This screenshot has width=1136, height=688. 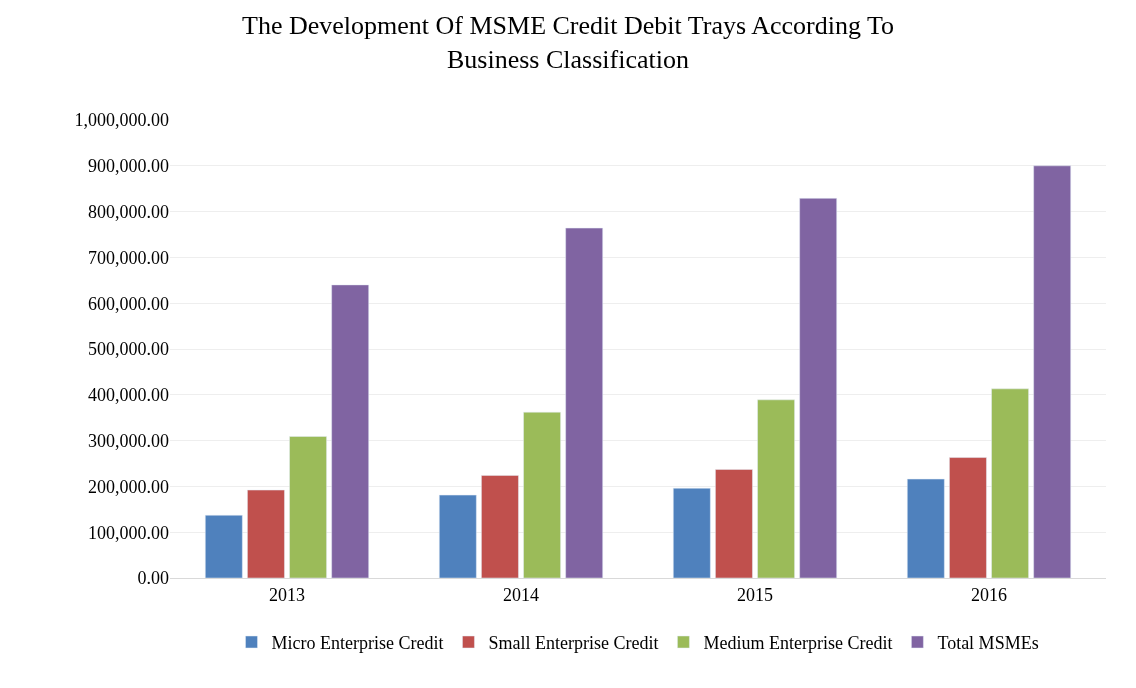 I want to click on x-tick-label: 2014, so click(x=521, y=594).